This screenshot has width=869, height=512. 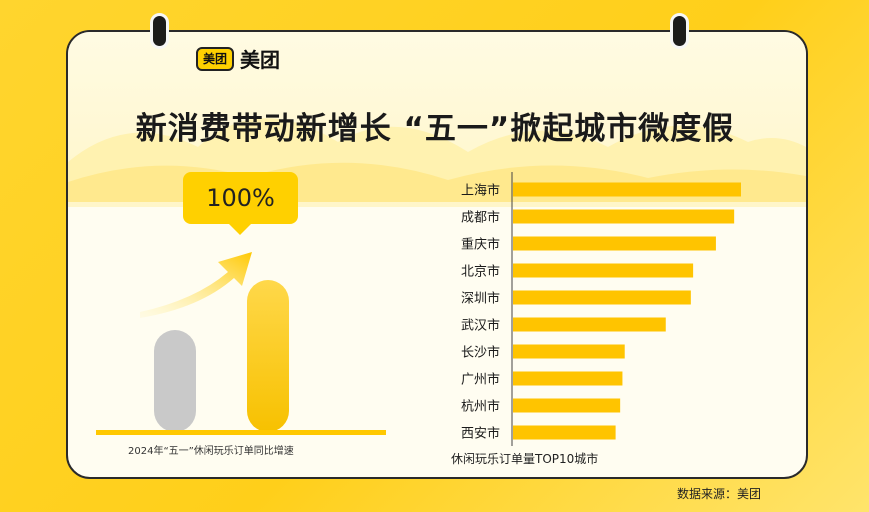 What do you see at coordinates (240, 229) in the screenshot?
I see `callout-pointer` at bounding box center [240, 229].